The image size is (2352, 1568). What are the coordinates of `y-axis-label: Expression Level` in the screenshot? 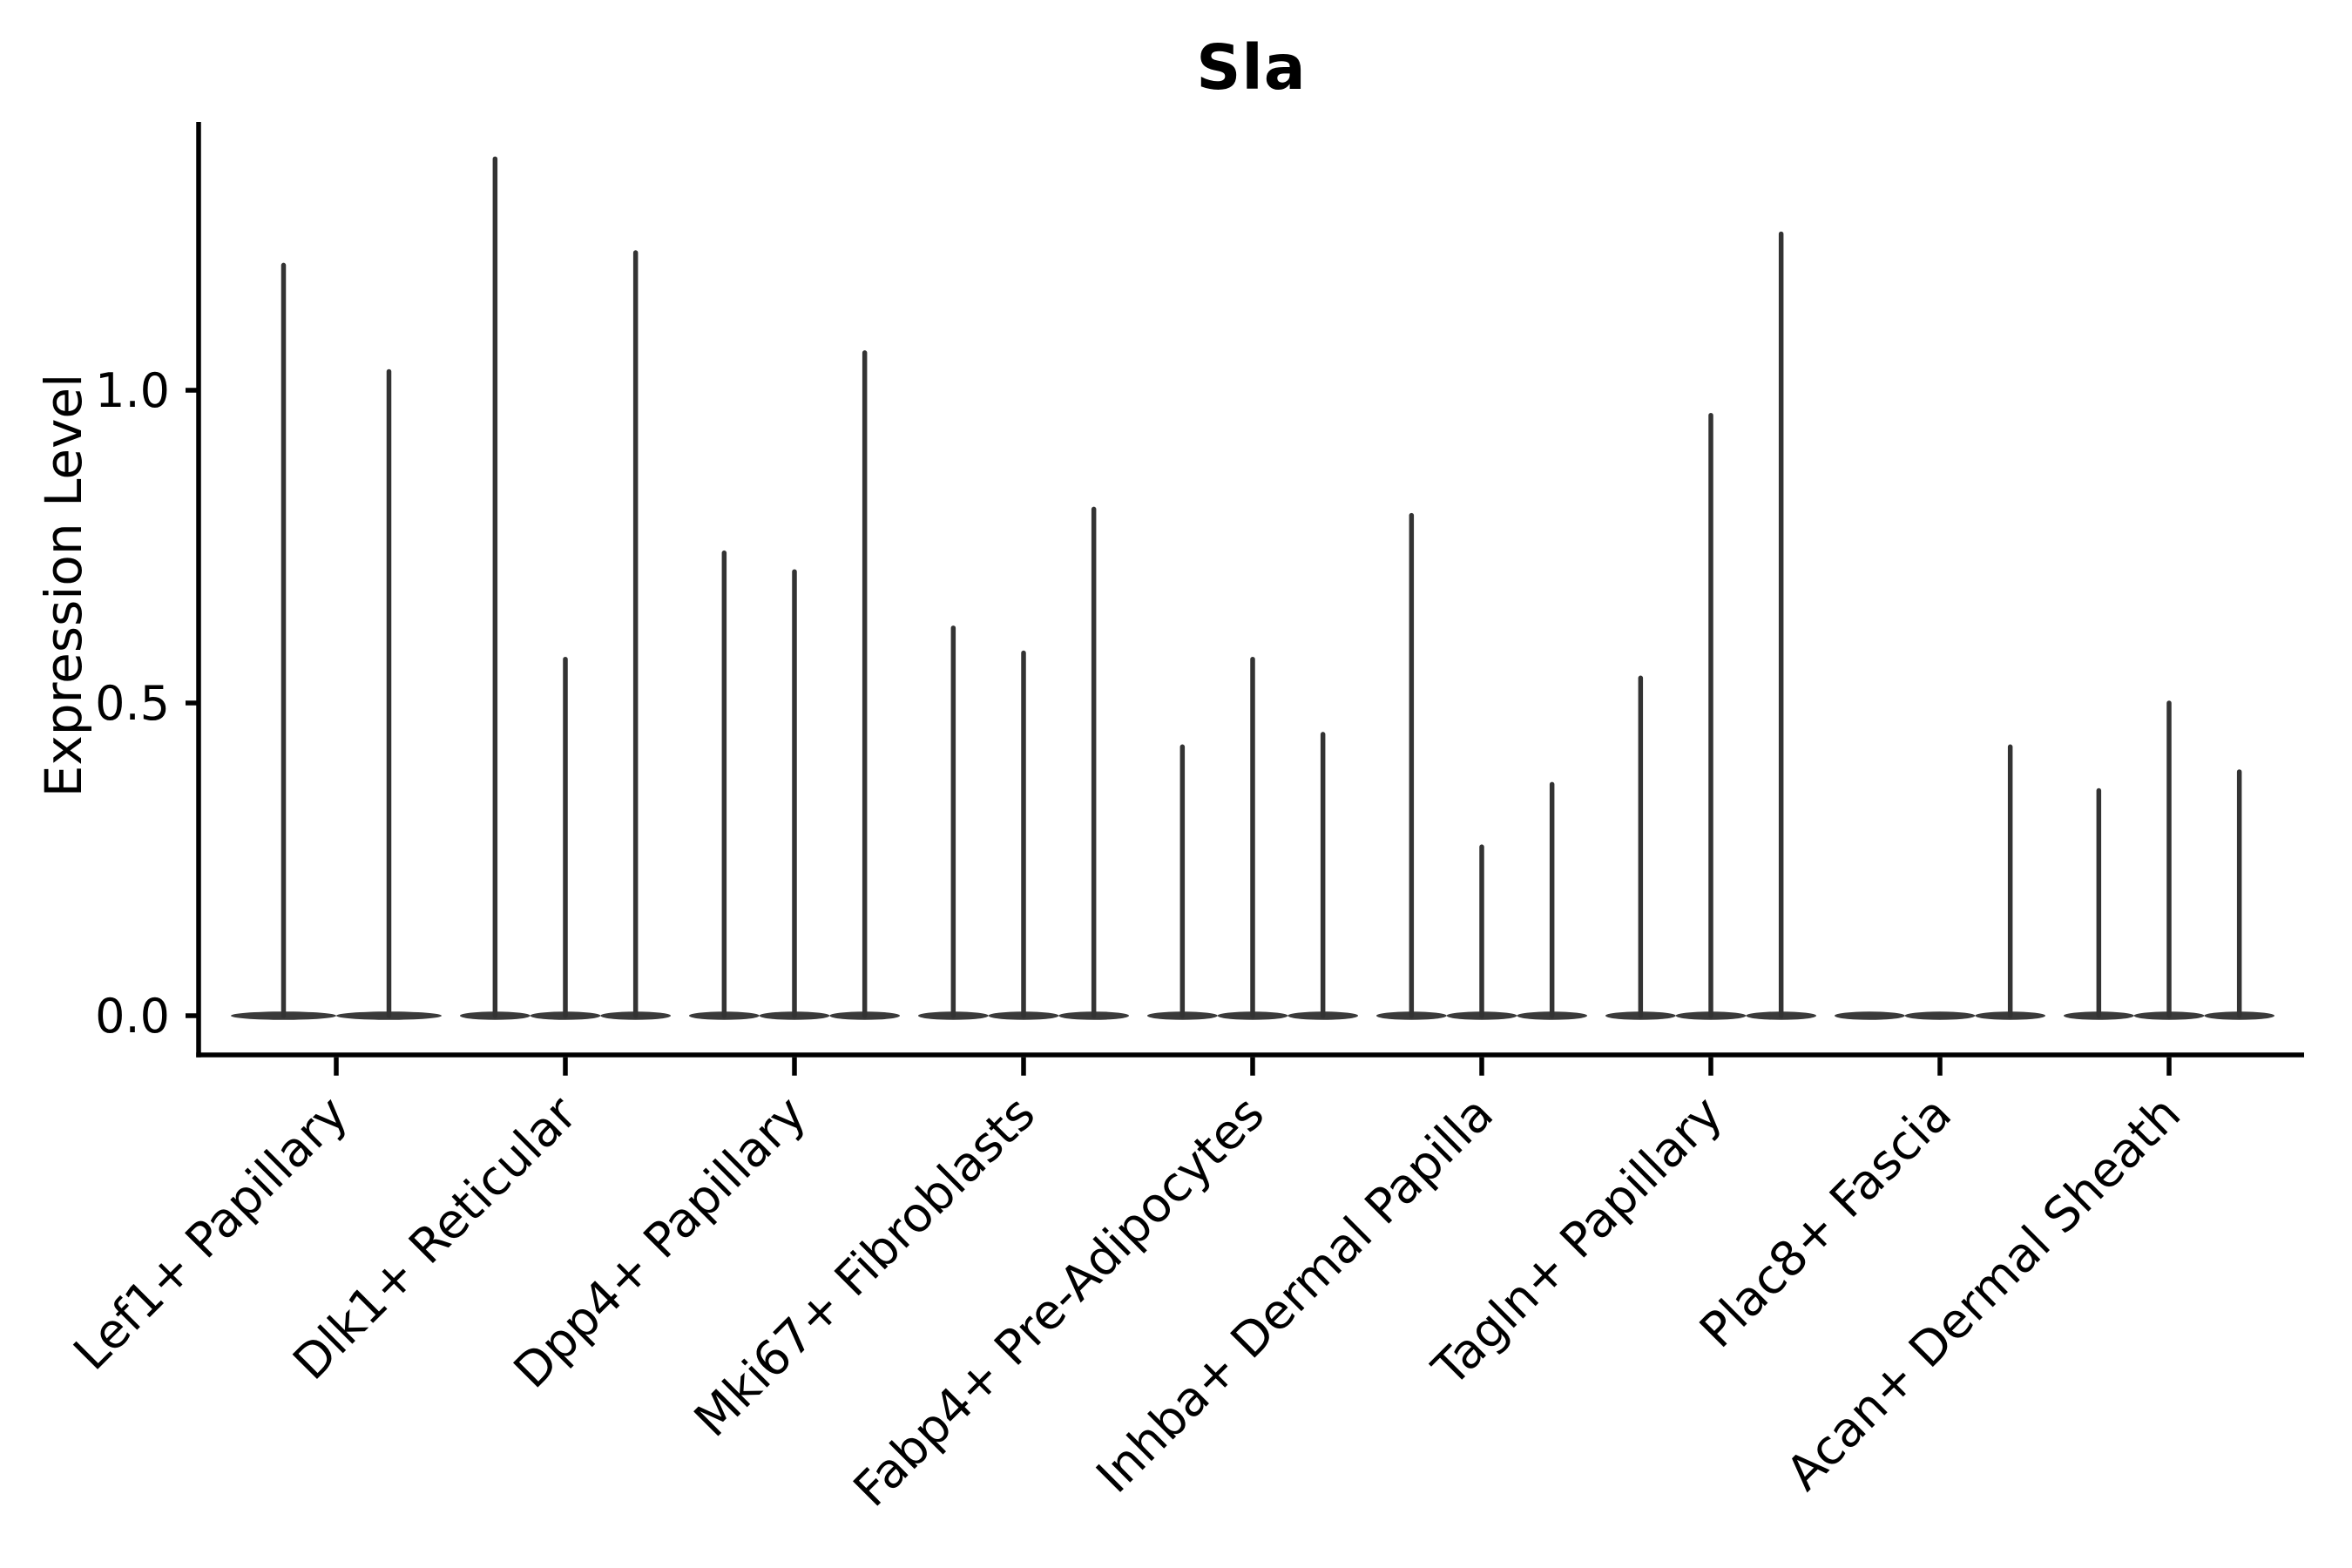 It's located at (64, 585).